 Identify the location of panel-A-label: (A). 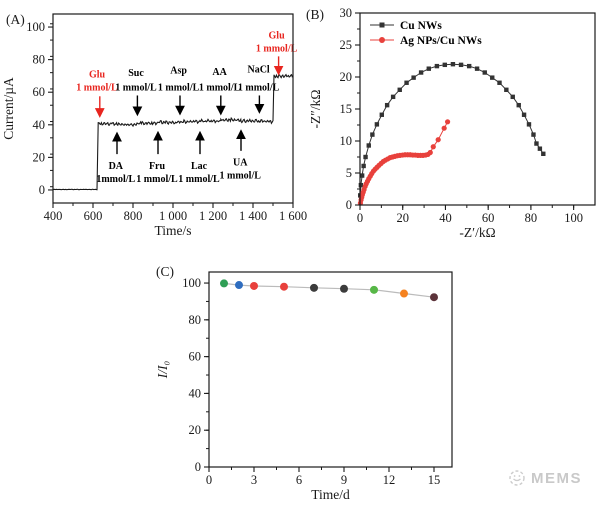
(15, 19).